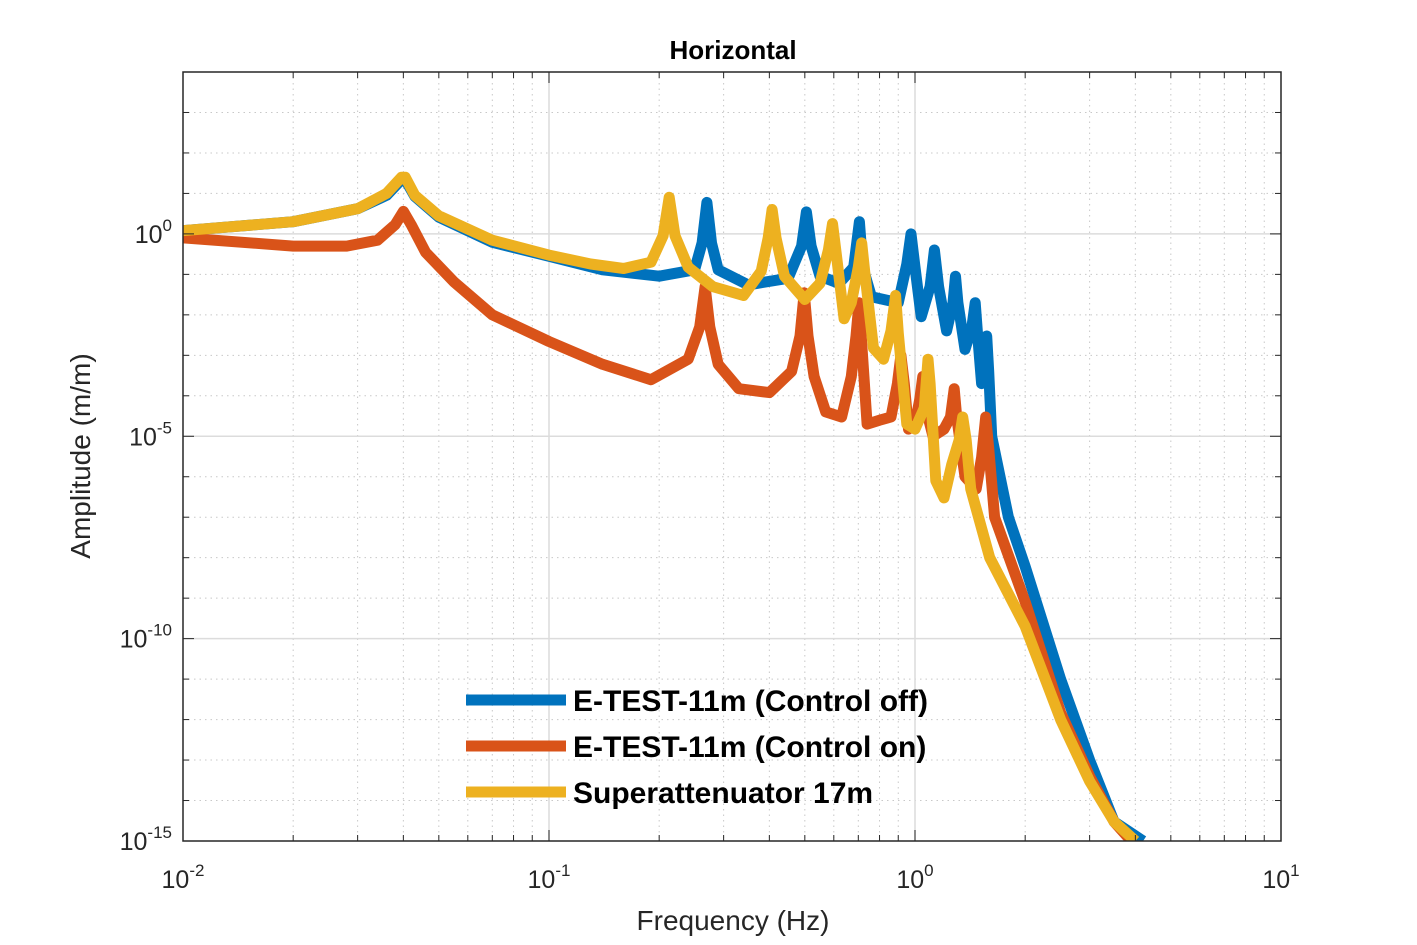 The width and height of the screenshot is (1417, 945). I want to click on x-tick-labels: 10⁻² 10⁻¹ 10⁰ 10¹, so click(731, 877).